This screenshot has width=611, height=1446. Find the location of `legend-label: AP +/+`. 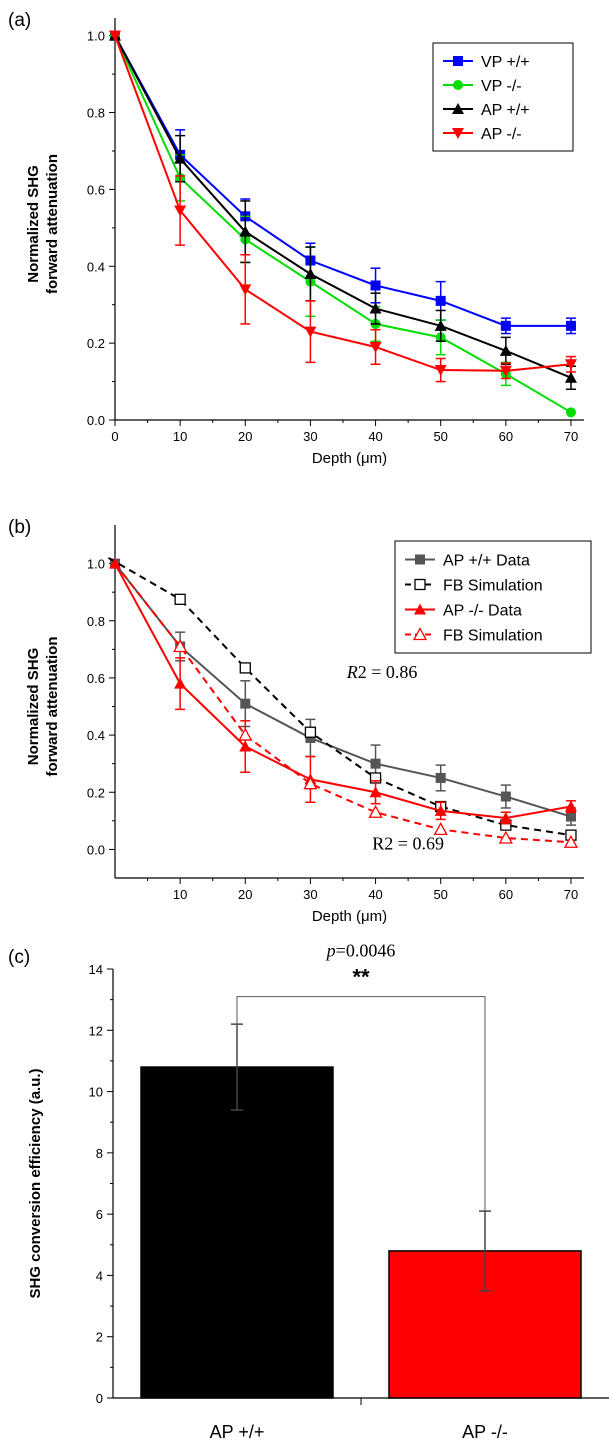

legend-label: AP +/+ is located at coordinates (505, 110).